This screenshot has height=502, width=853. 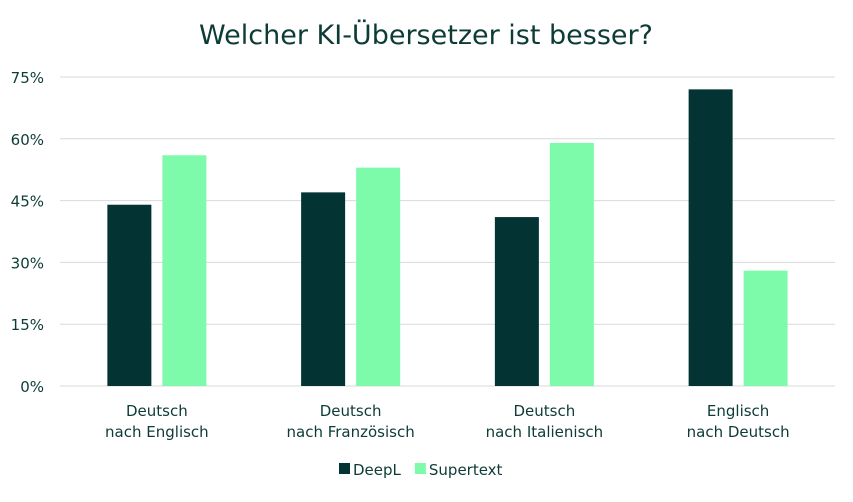 What do you see at coordinates (466, 470) in the screenshot?
I see `legend-label: Supertext` at bounding box center [466, 470].